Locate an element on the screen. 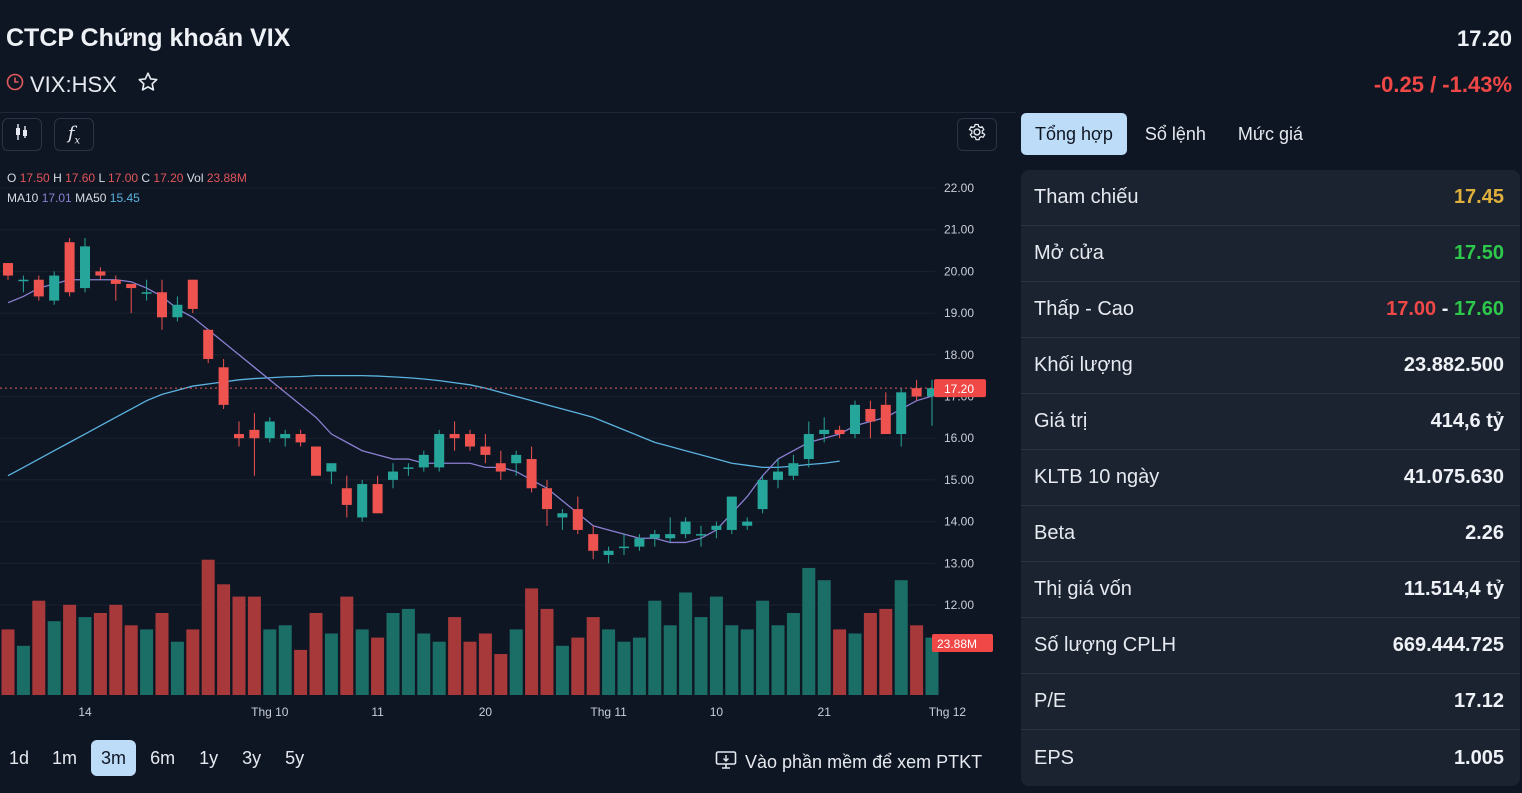 This screenshot has height=793, width=1522. x-tick-label: 11 is located at coordinates (377, 712).